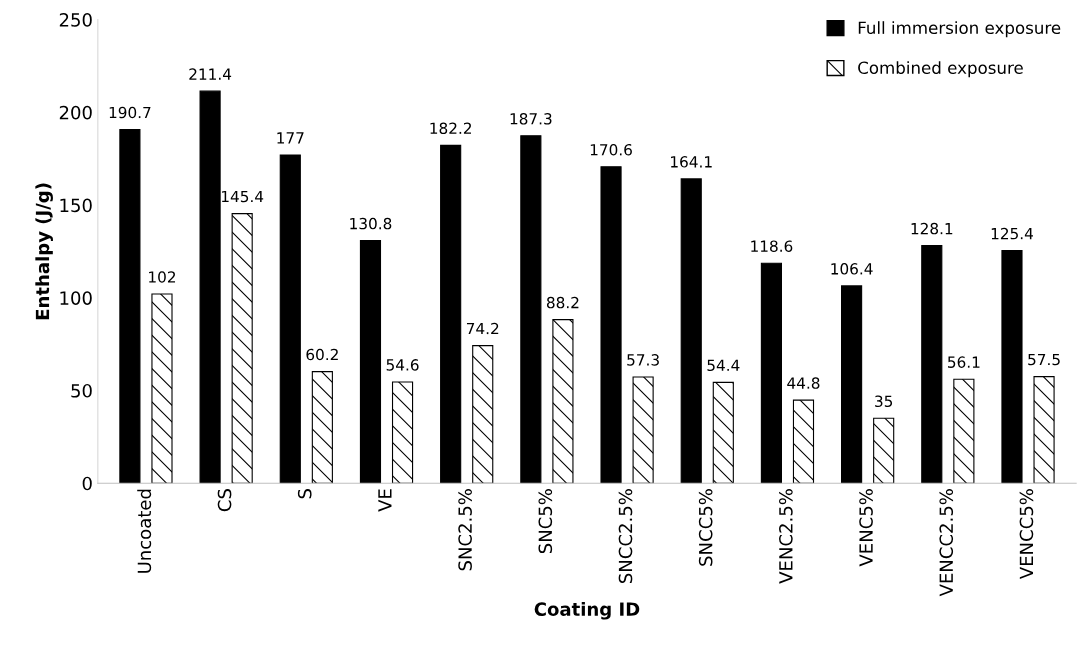  I want to click on x-tick-label: VENCC5%, so click(1026, 534).